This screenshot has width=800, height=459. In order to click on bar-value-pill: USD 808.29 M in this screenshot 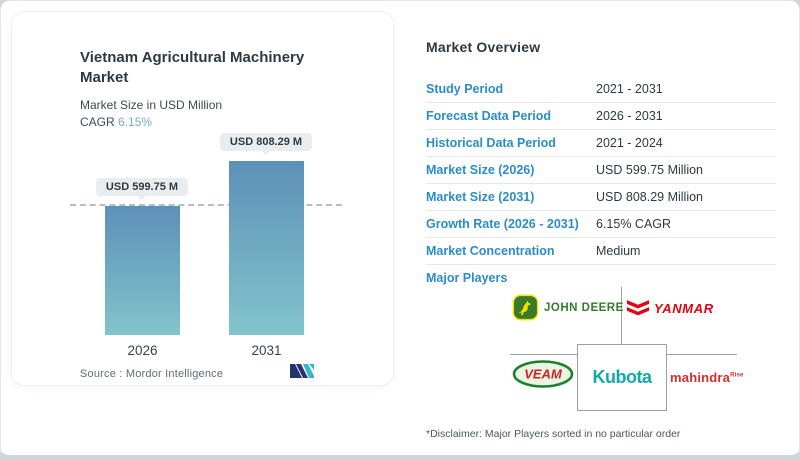, I will do `click(266, 142)`.